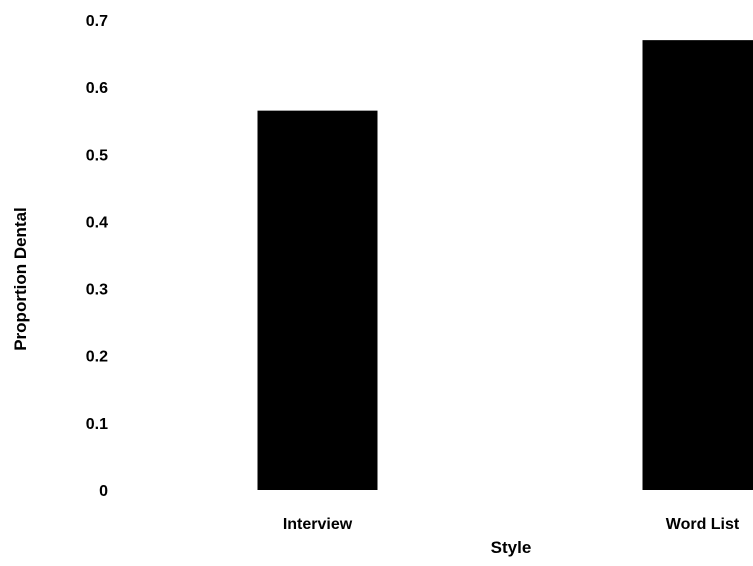  I want to click on x-category-label: Interview, so click(318, 524).